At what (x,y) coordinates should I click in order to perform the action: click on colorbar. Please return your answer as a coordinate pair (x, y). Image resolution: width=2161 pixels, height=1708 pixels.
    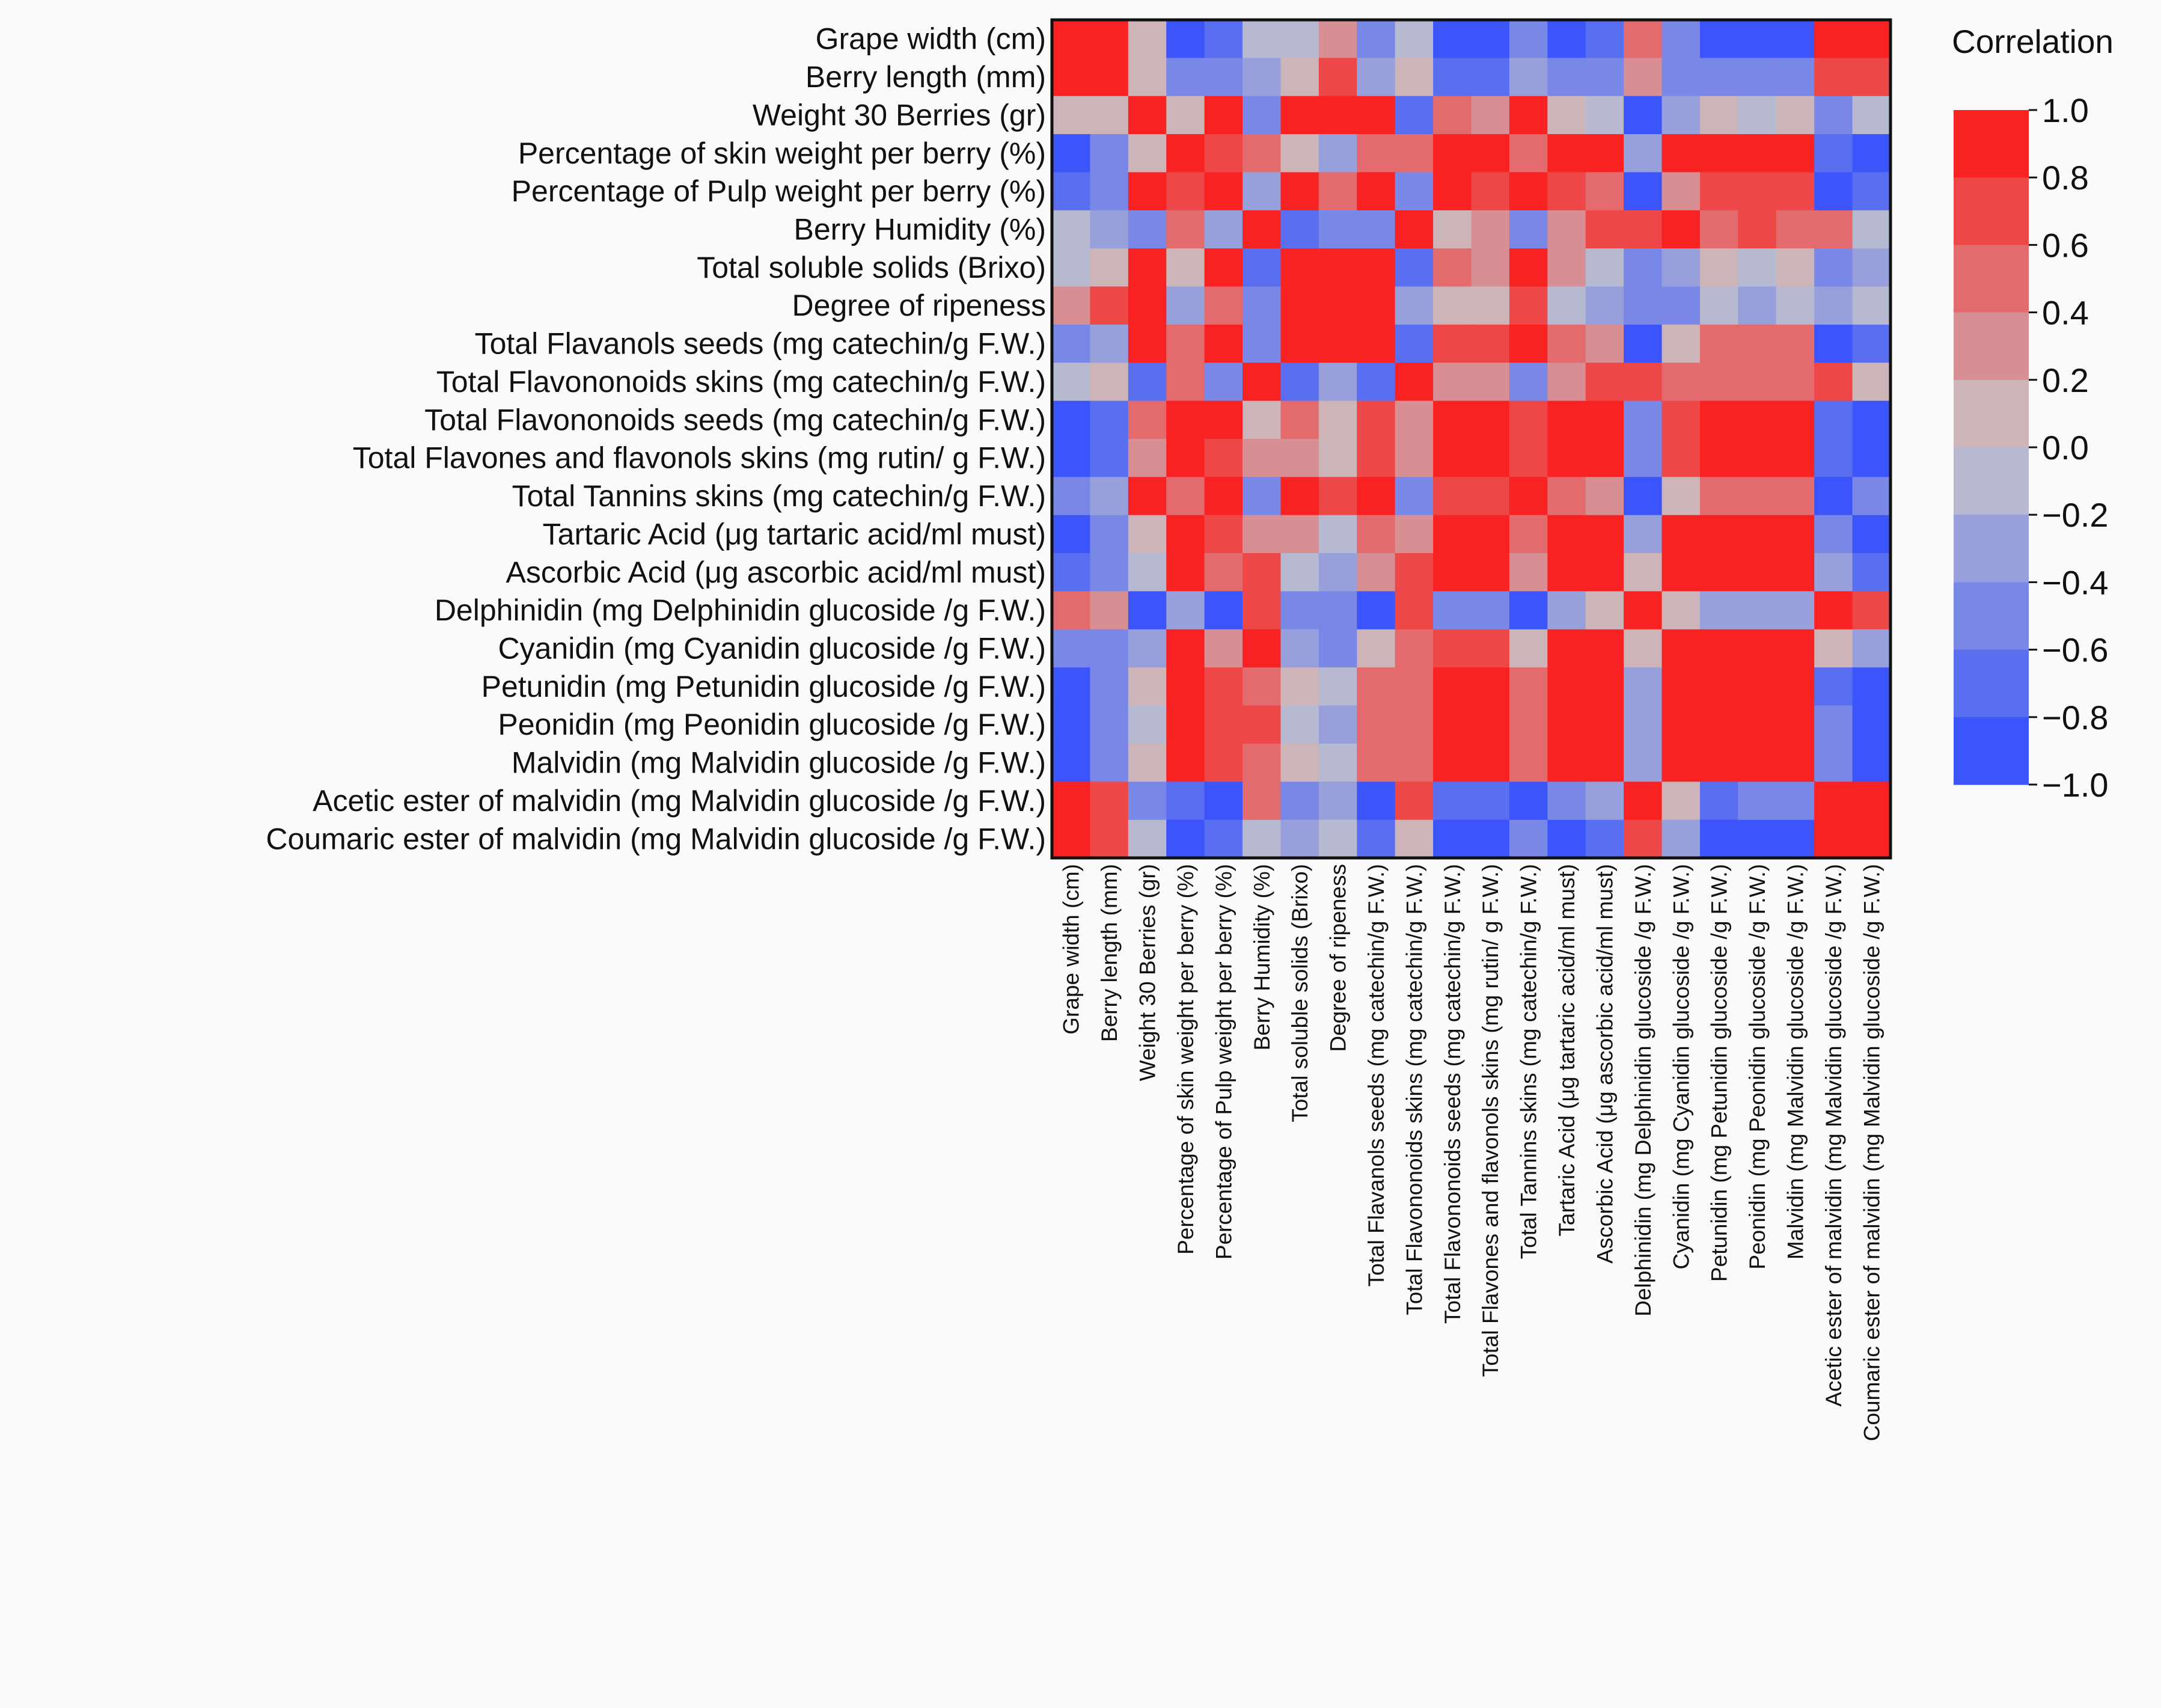
    Looking at the image, I should click on (1991, 447).